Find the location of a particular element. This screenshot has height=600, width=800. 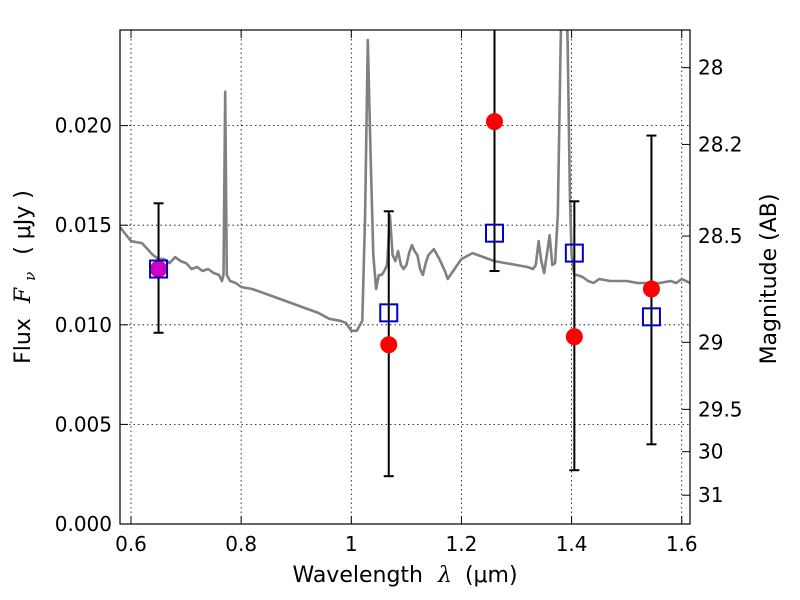

y2-tick-label: 30 is located at coordinates (710, 452).